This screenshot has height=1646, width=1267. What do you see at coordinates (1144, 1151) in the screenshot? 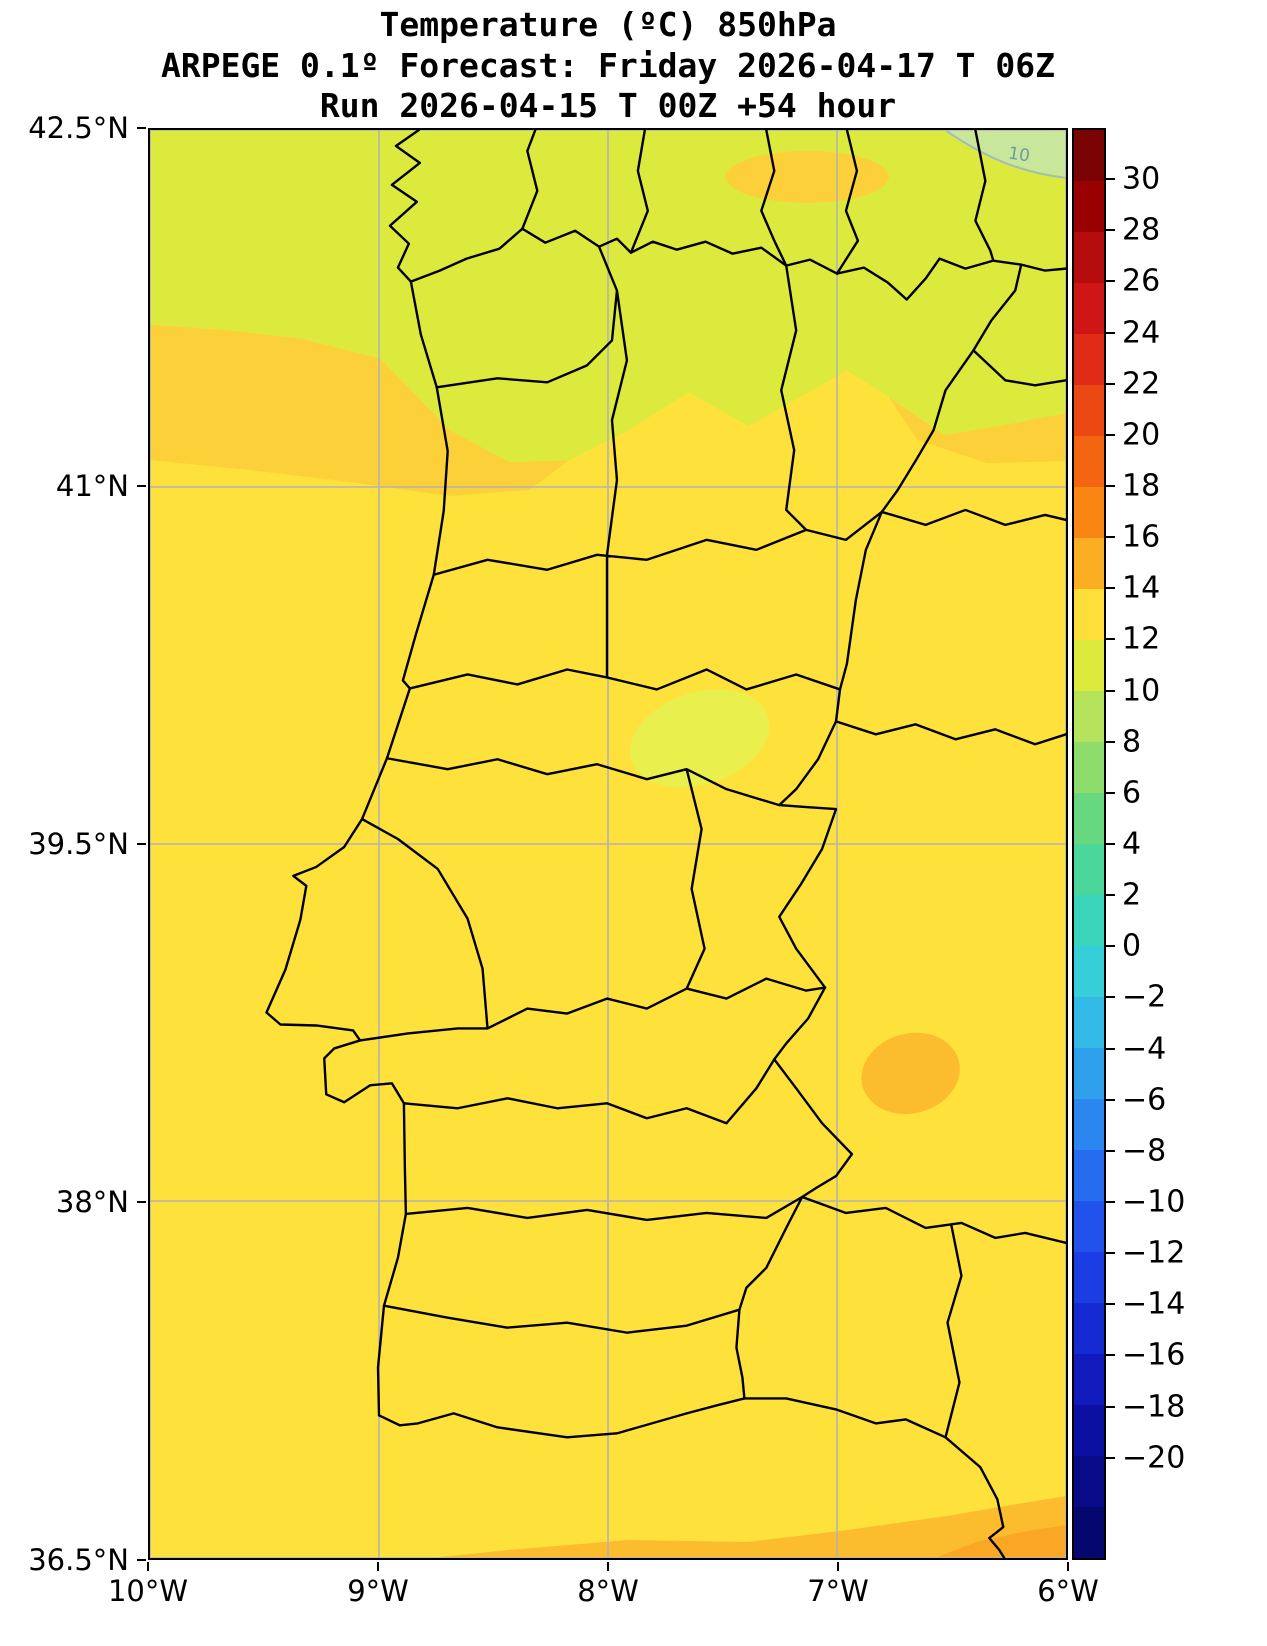
I see `colorbar-tick-label: −8` at bounding box center [1144, 1151].